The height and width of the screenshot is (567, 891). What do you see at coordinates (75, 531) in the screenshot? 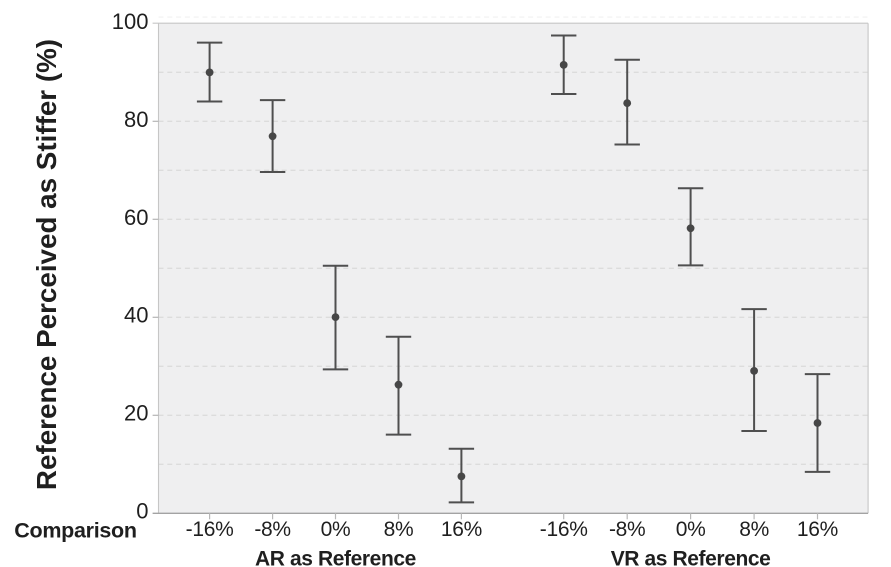
I see `svg-text: Comparison` at bounding box center [75, 531].